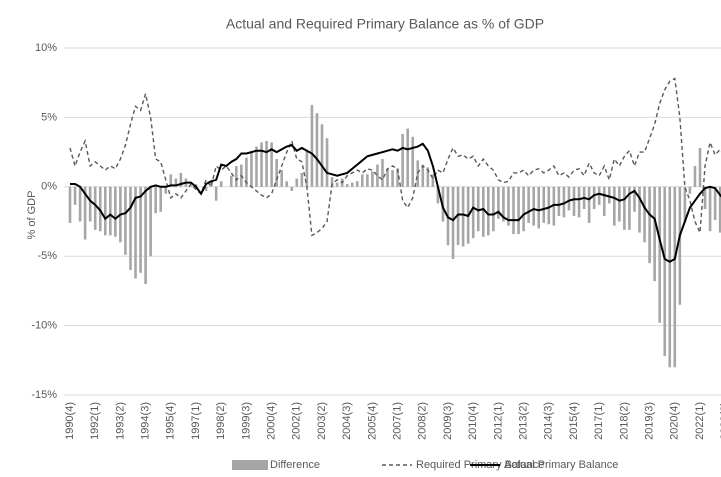 This screenshot has height=477, width=721. I want to click on x-tick-label: 1990(4), so click(70, 421).